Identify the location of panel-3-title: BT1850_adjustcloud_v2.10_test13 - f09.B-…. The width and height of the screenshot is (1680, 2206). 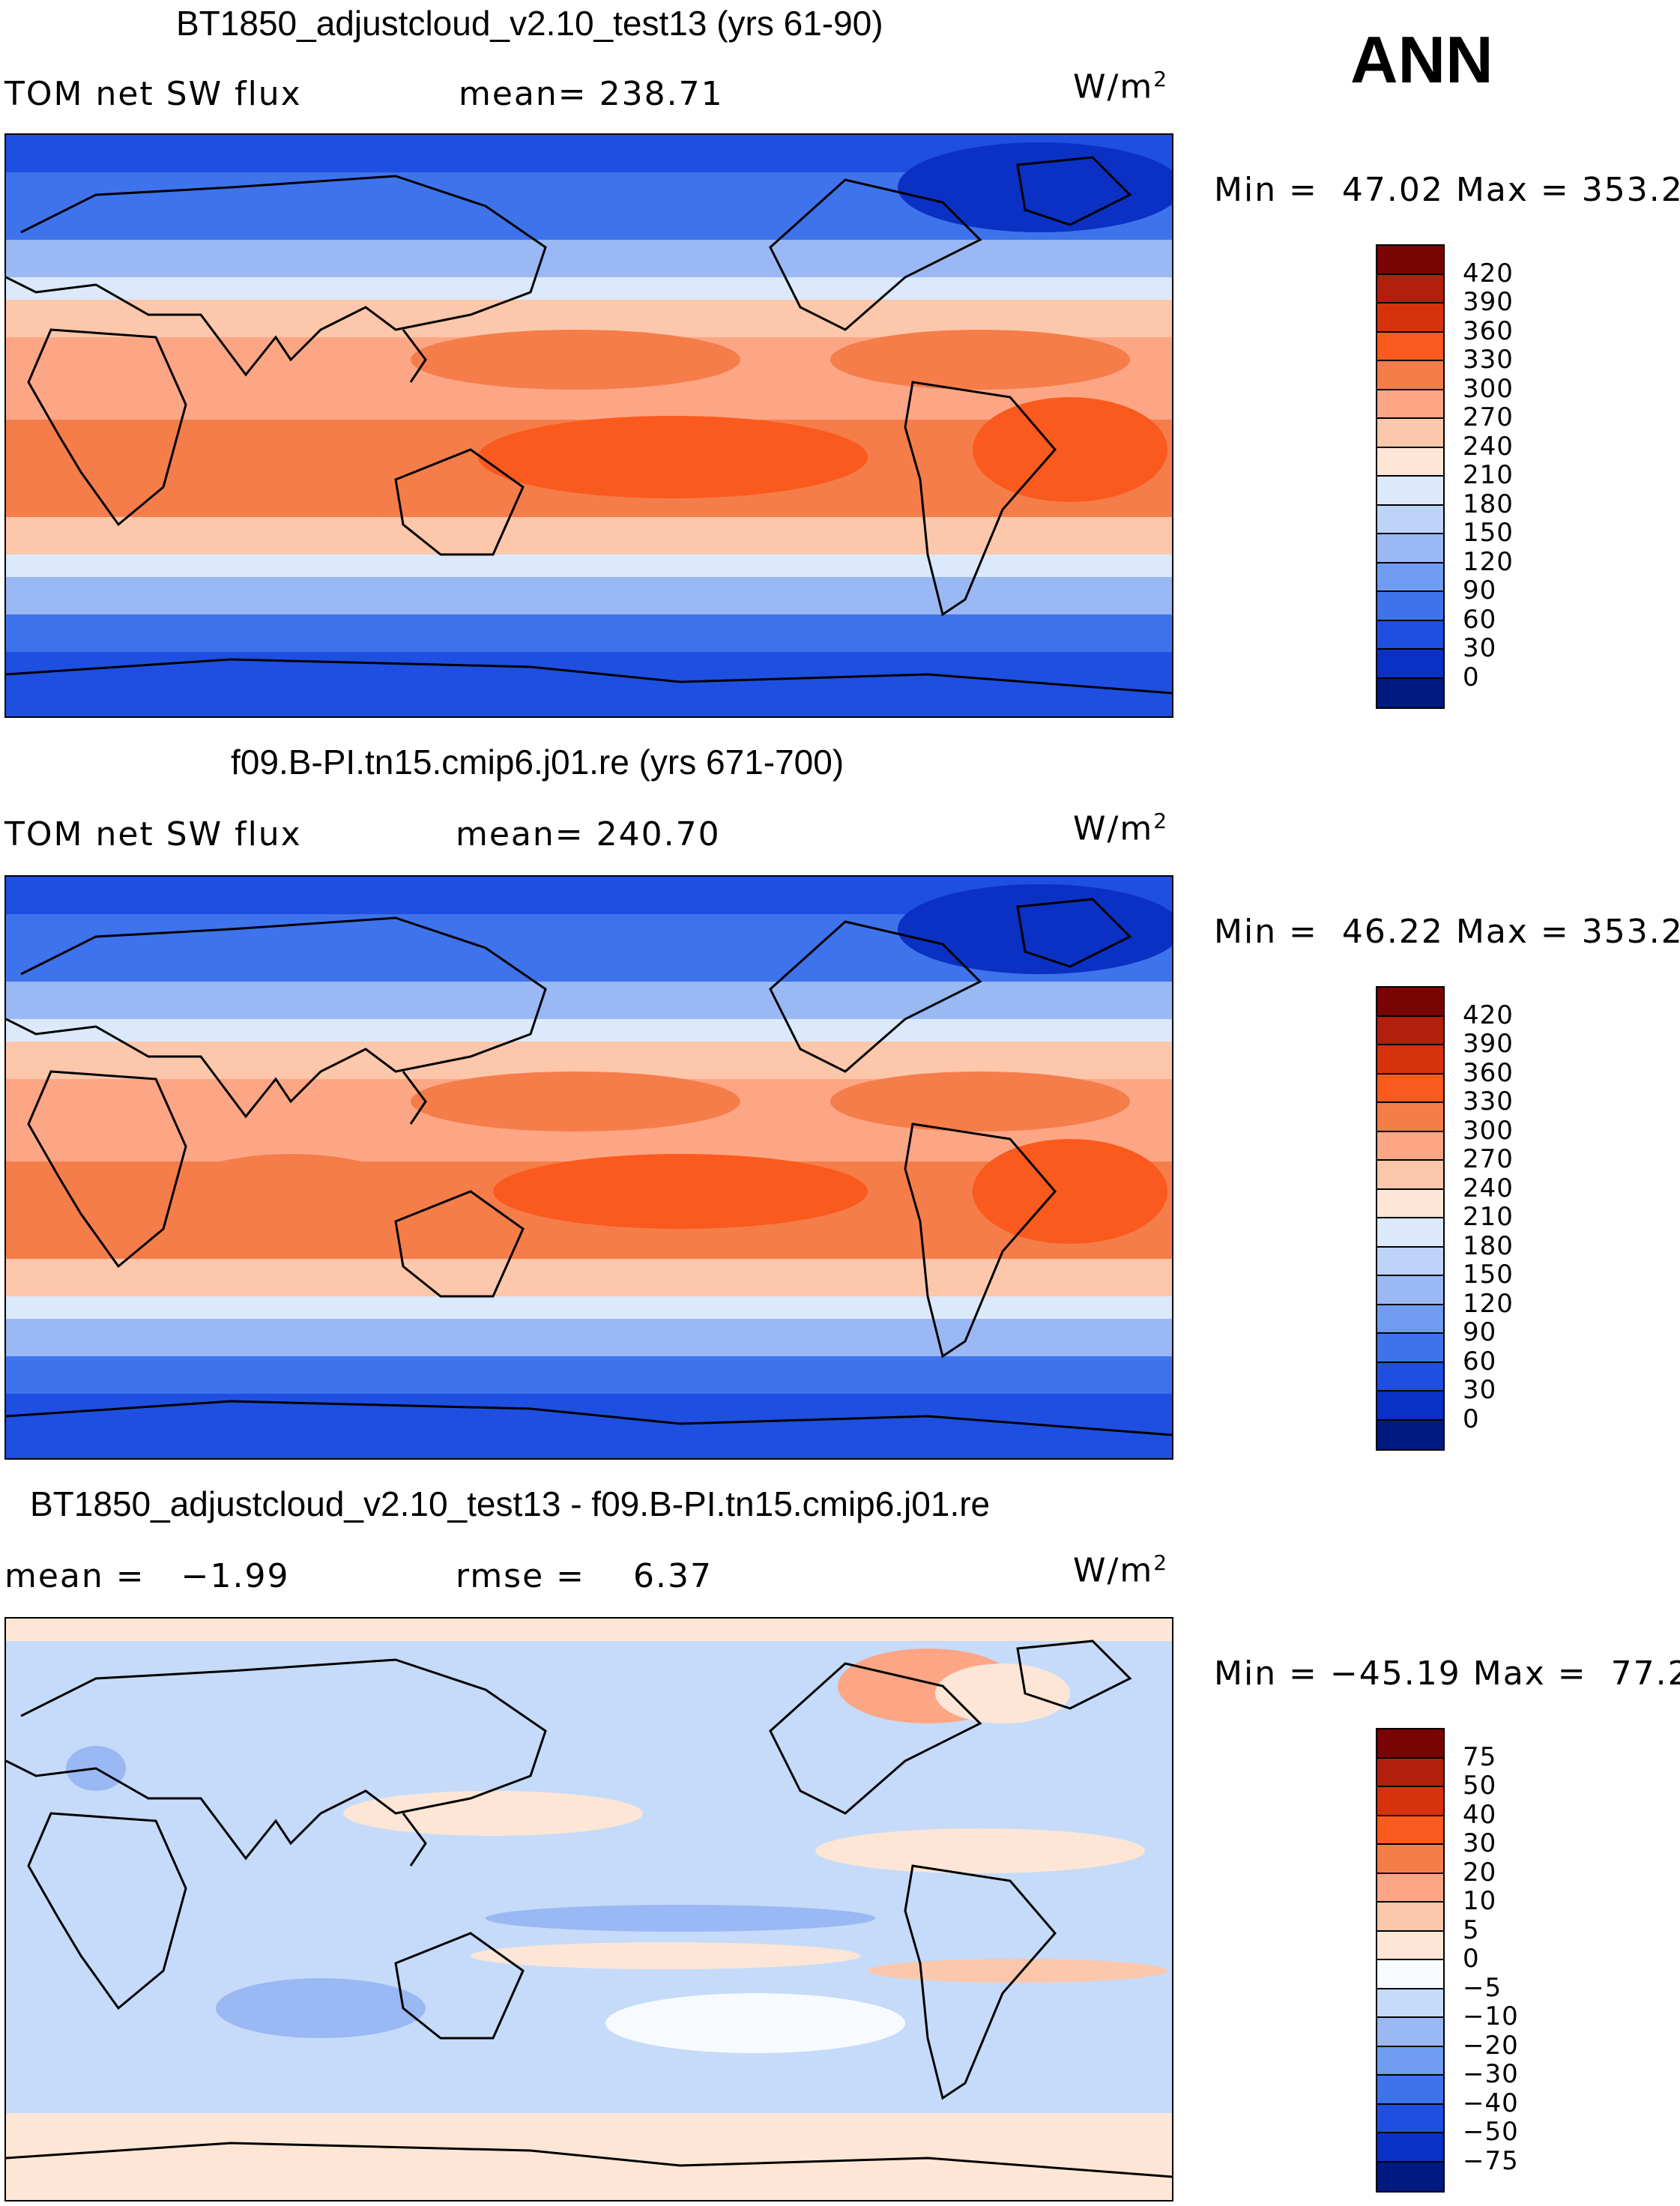
(510, 1503).